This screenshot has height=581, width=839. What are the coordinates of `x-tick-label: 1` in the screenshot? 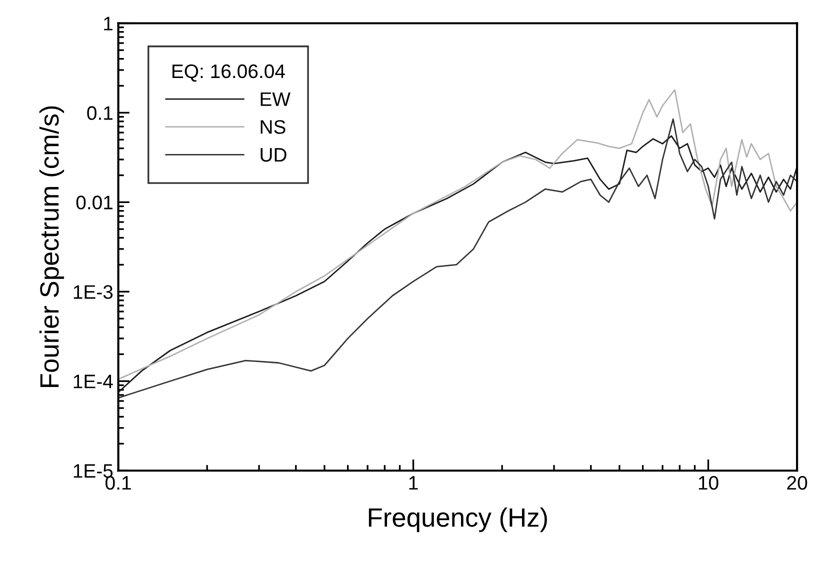 It's located at (413, 483).